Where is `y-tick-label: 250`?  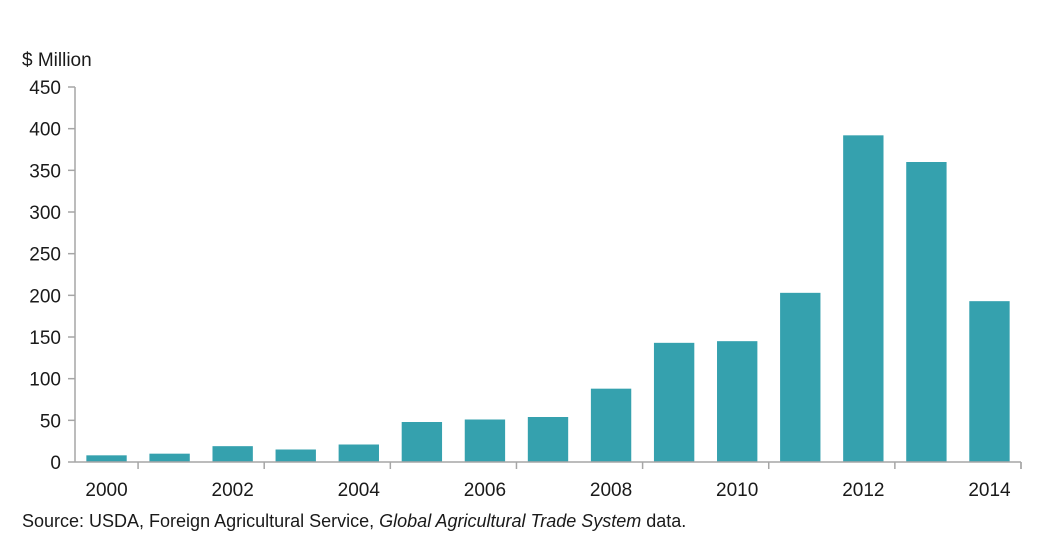
y-tick-label: 250 is located at coordinates (45, 255).